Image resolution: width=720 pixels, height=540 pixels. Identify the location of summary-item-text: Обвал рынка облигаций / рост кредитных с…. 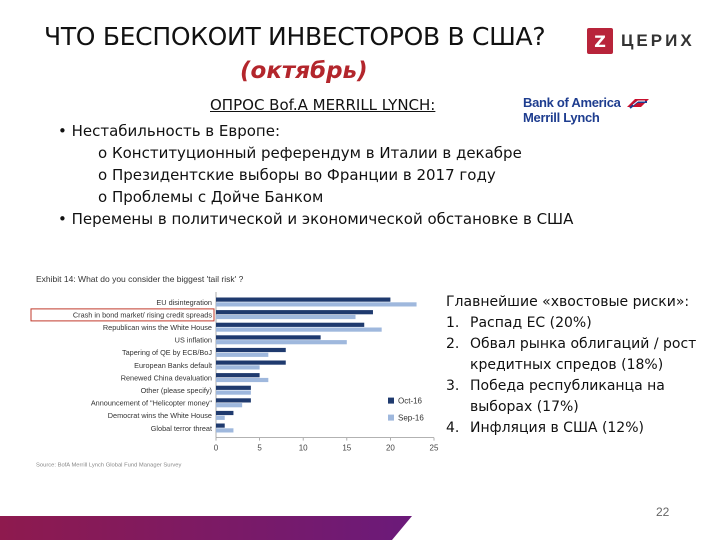
(583, 354).